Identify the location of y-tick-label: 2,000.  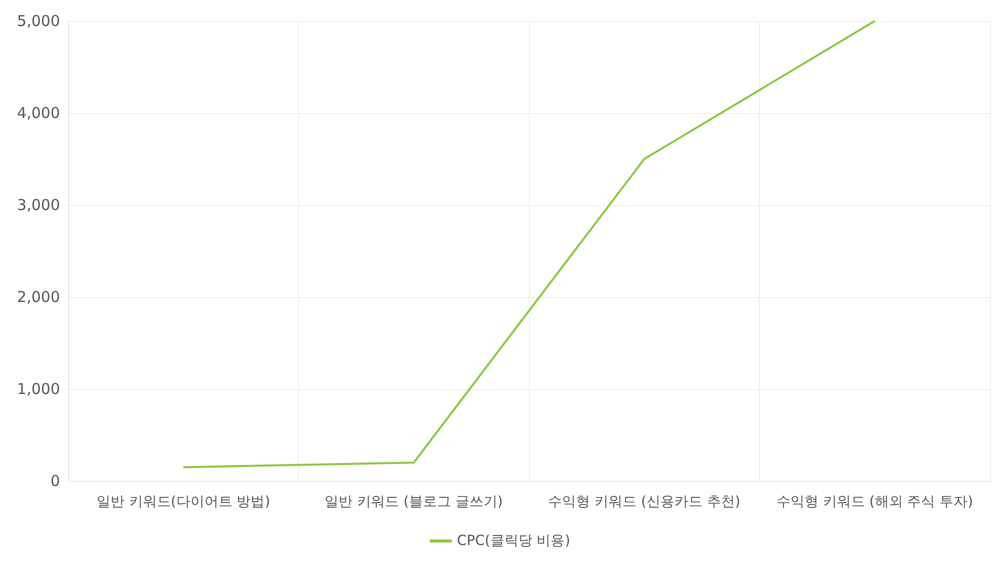
(38, 297).